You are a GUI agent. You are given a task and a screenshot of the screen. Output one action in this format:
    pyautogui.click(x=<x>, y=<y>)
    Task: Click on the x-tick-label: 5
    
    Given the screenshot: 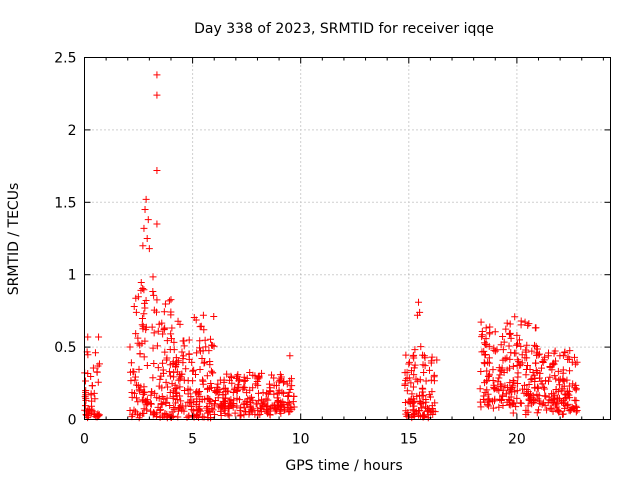 What is the action you would take?
    pyautogui.click(x=192, y=440)
    